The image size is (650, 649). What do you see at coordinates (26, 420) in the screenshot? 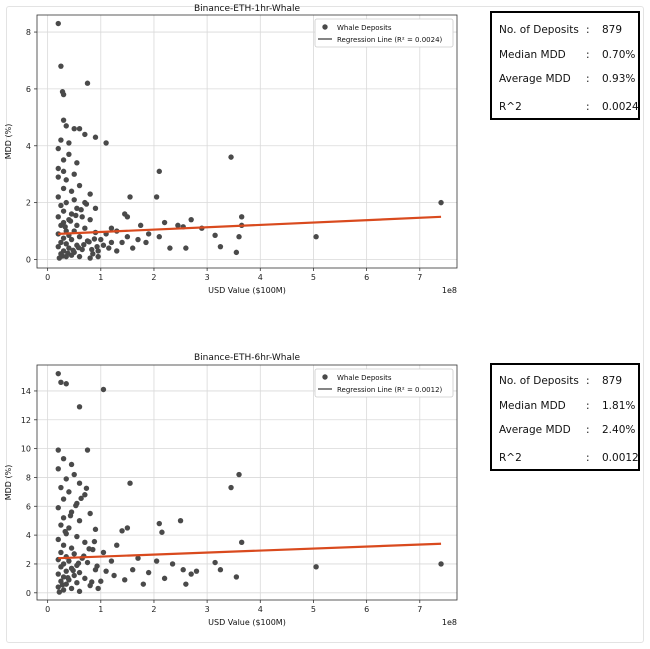
I see `y-tick-label: 12` at bounding box center [26, 420].